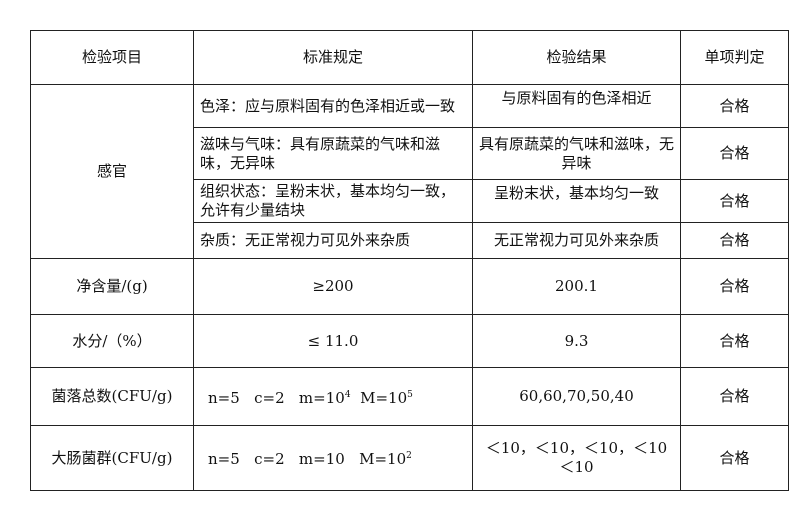 This screenshot has height=515, width=800. What do you see at coordinates (333, 201) in the screenshot?
I see `standard-cell: 组织状态：呈粉末状，基本均匀一致，允许有少量结块` at bounding box center [333, 201].